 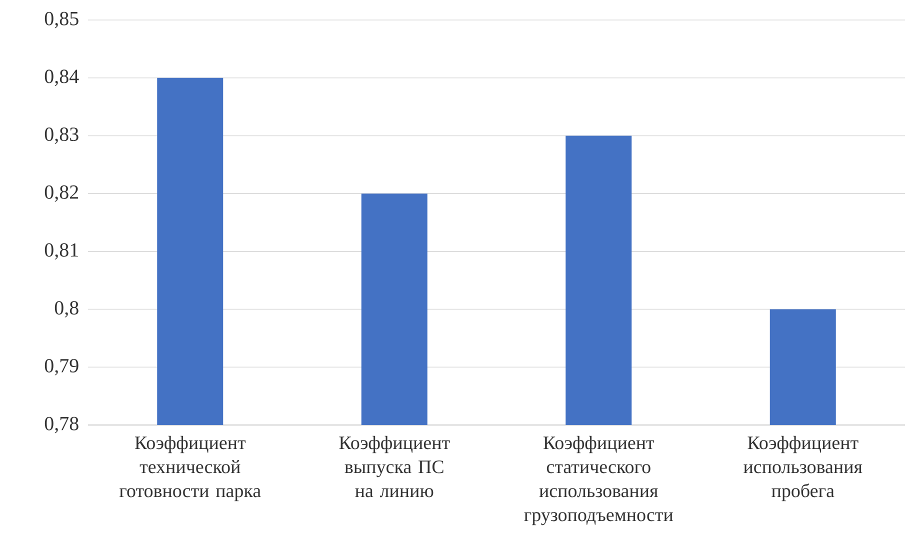 What do you see at coordinates (598, 481) in the screenshot?
I see `x-tick-label: Коэффициент статического использования грузоподъемности` at bounding box center [598, 481].